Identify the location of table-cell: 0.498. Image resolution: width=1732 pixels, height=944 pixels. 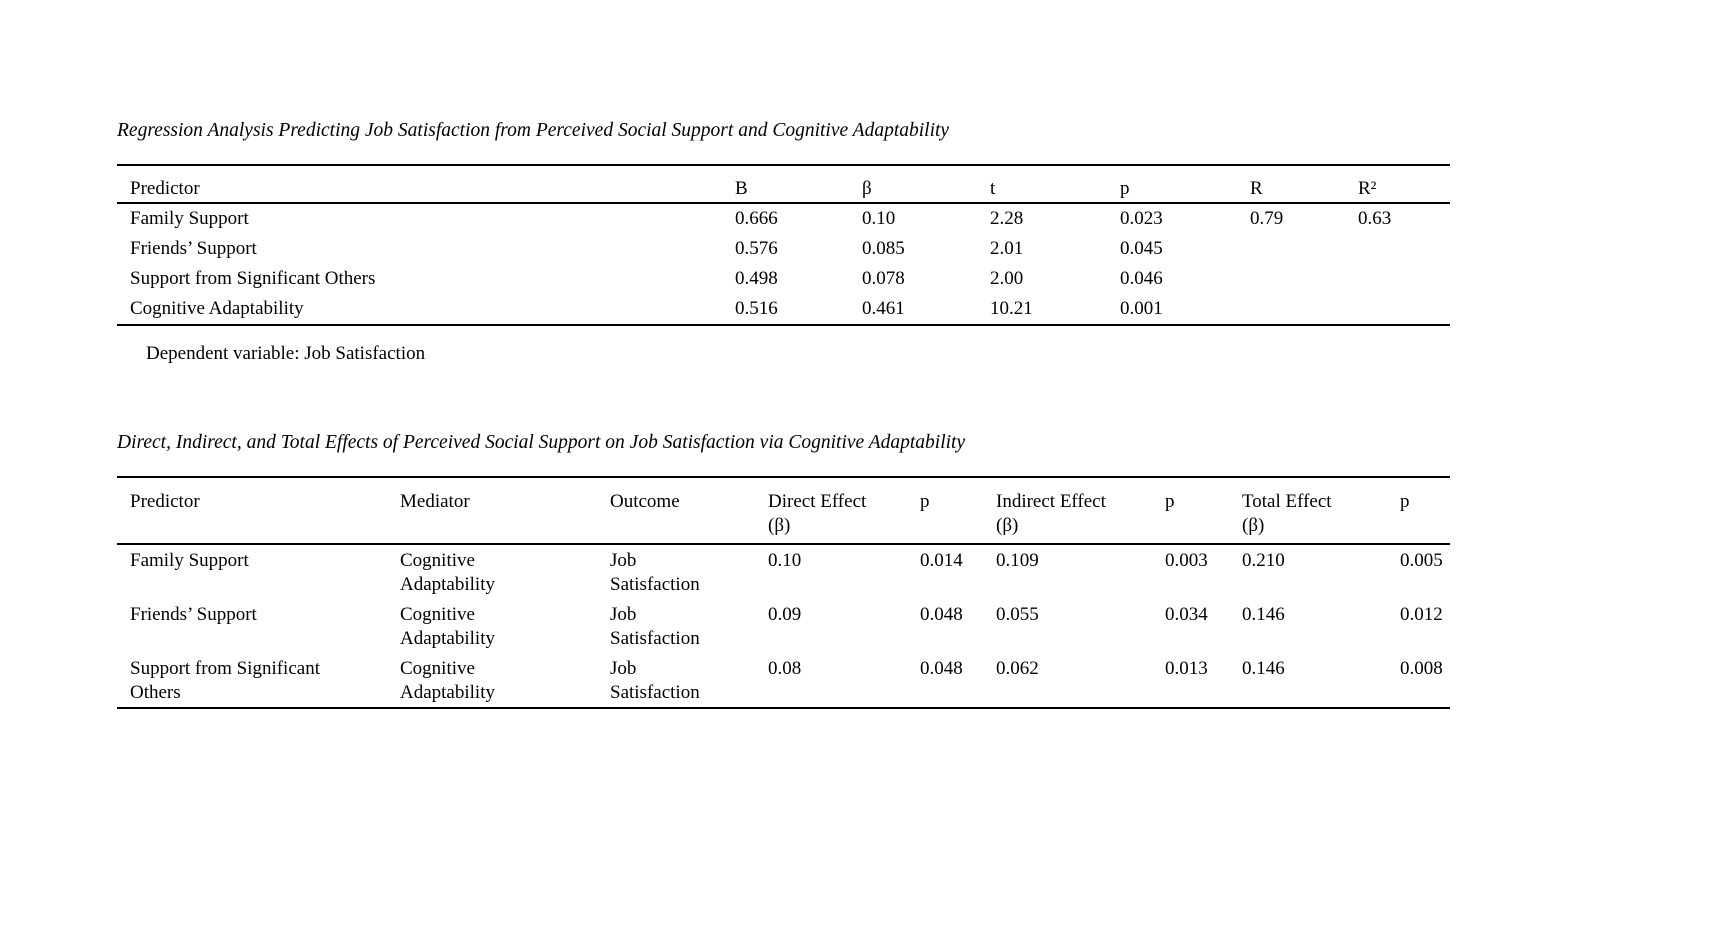
(756, 278).